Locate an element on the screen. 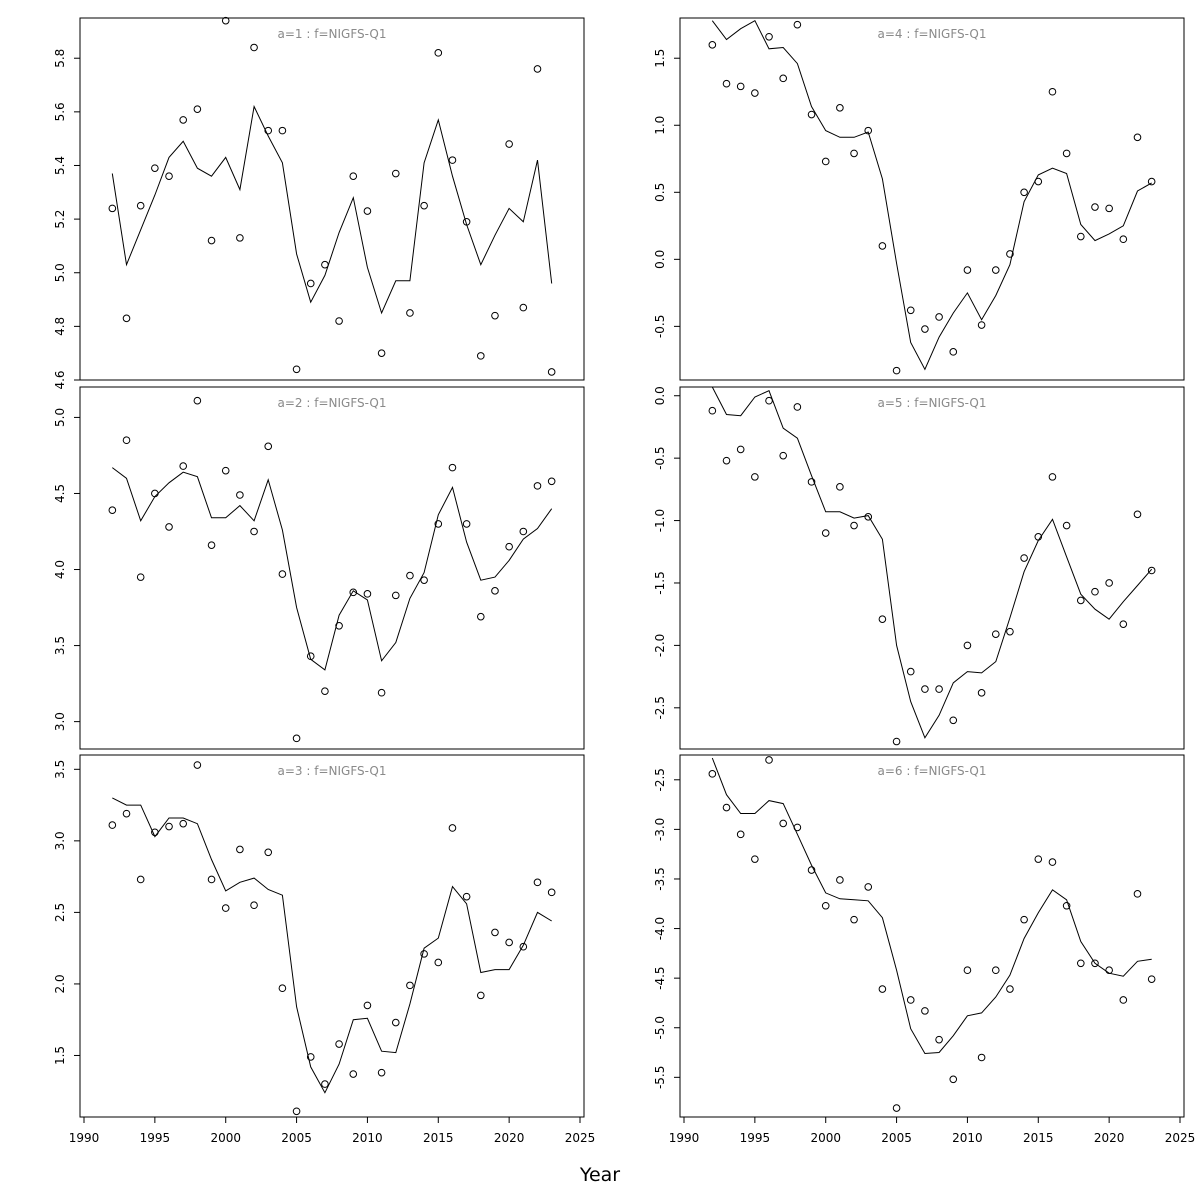 This screenshot has height=1200, width=1200. y-tick-label: 1.5 is located at coordinates (660, 58).